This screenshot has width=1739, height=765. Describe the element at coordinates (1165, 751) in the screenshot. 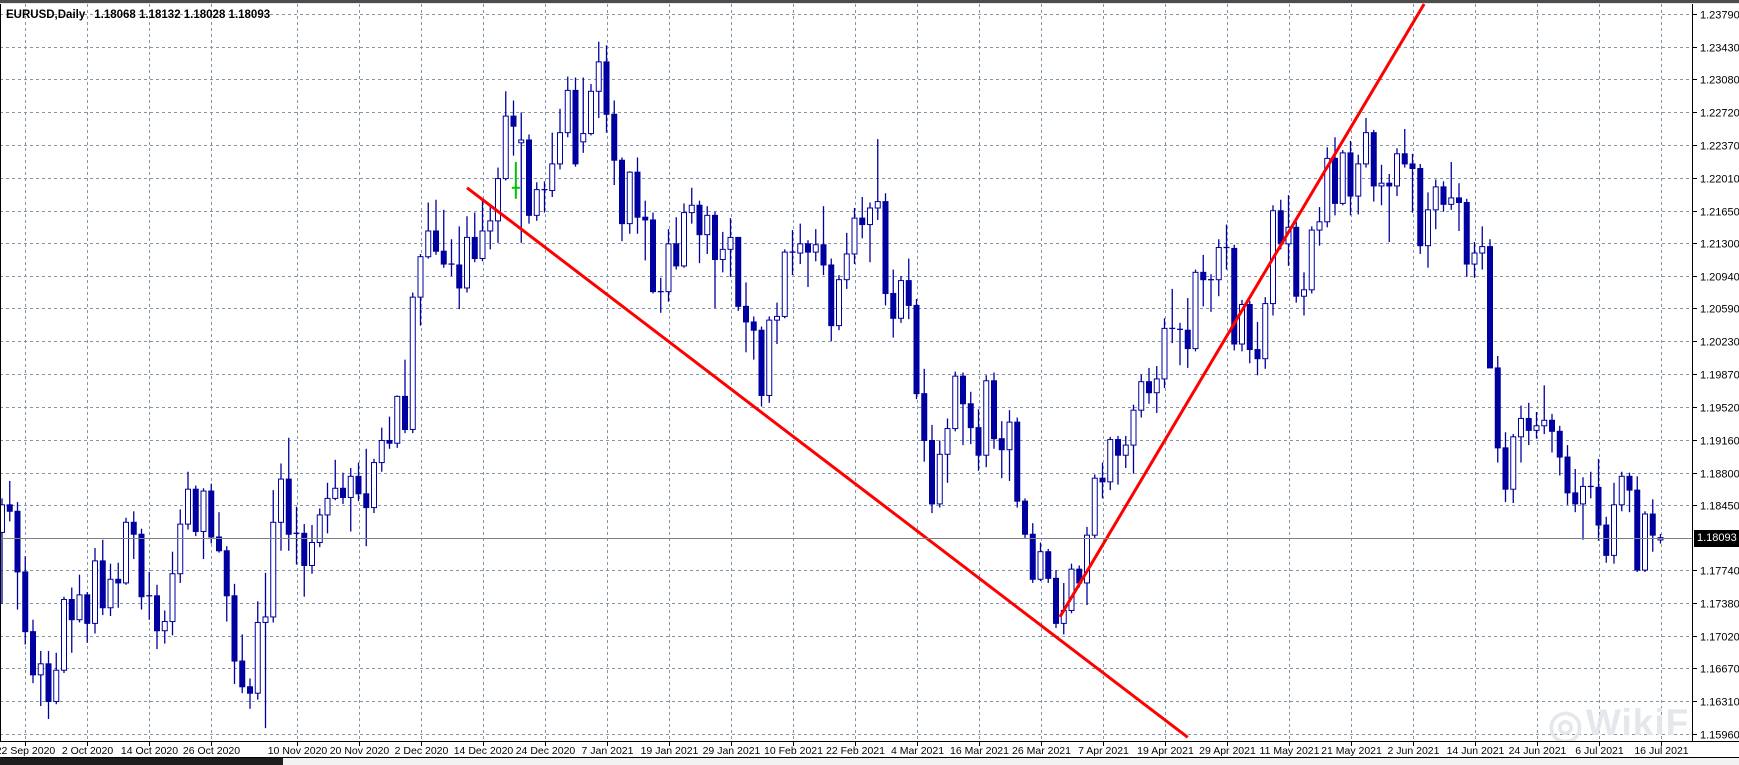

I see `date-axis-label: 19 Apr 2021` at that location.